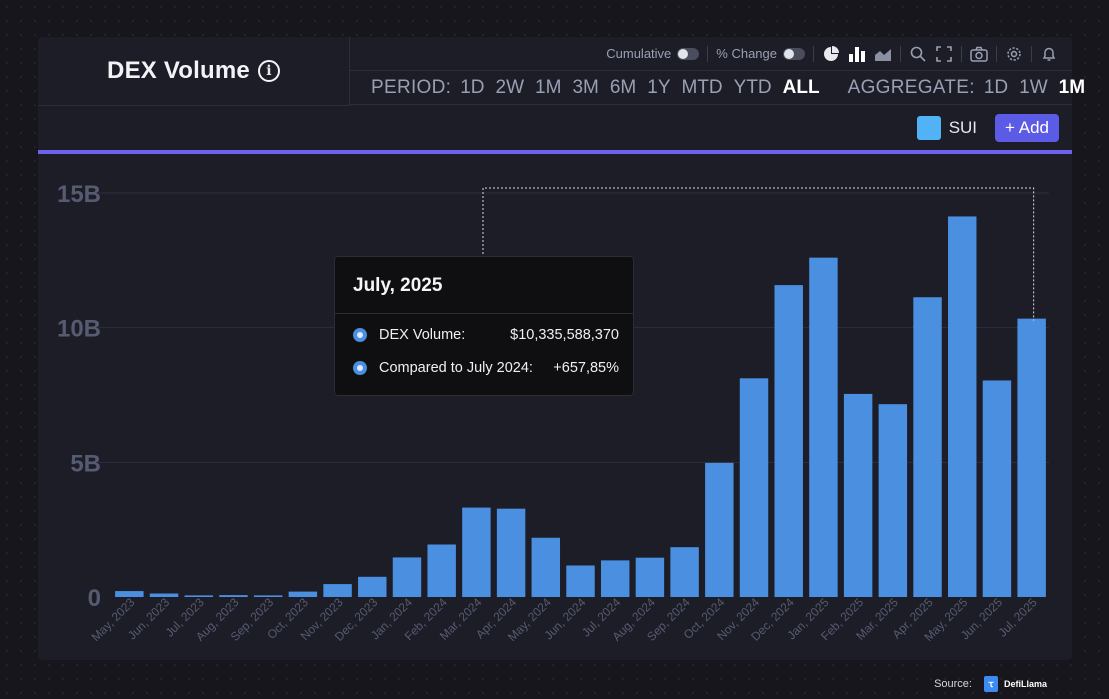 Image resolution: width=1109 pixels, height=699 pixels. Describe the element at coordinates (752, 87) in the screenshot. I see `period-option-ytd: YTD` at that location.